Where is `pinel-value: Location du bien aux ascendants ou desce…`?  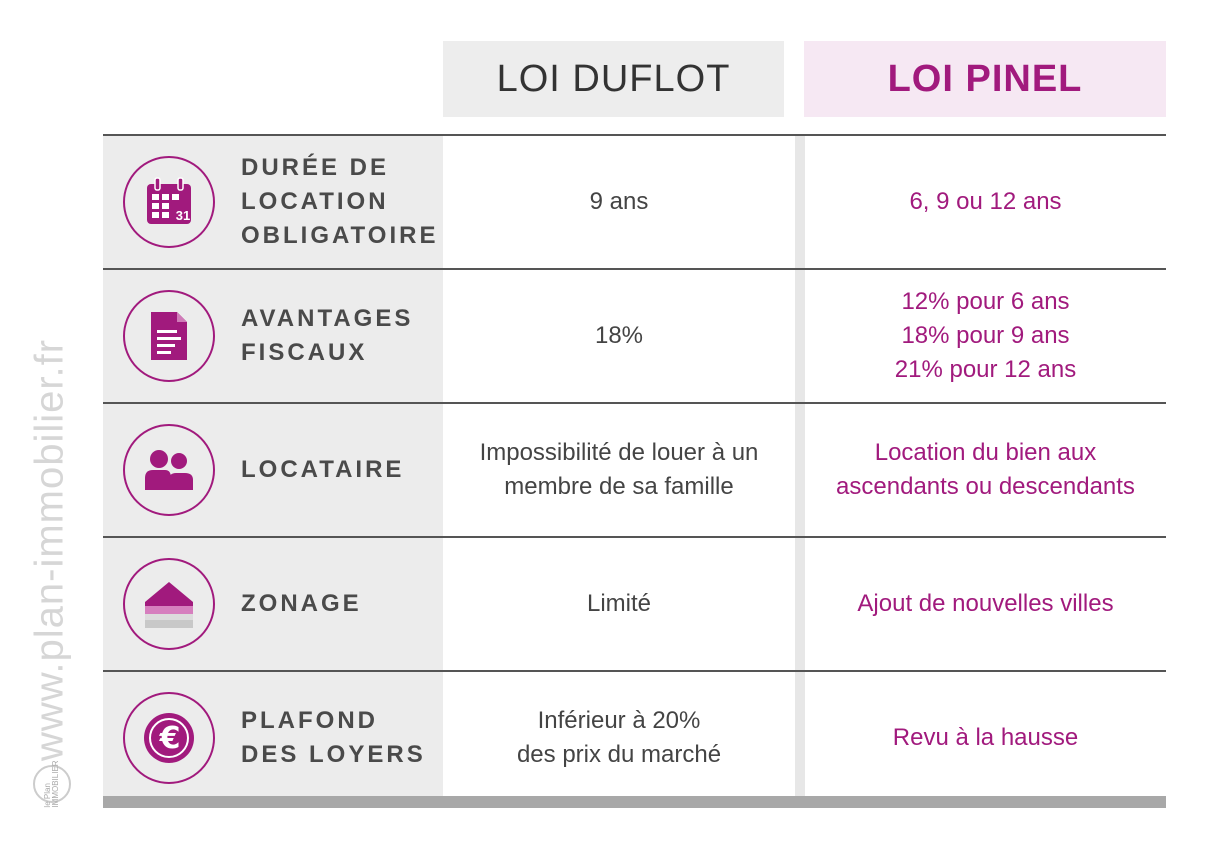
pinel-value: Location du bien aux ascendants ou desce… is located at coordinates (985, 470).